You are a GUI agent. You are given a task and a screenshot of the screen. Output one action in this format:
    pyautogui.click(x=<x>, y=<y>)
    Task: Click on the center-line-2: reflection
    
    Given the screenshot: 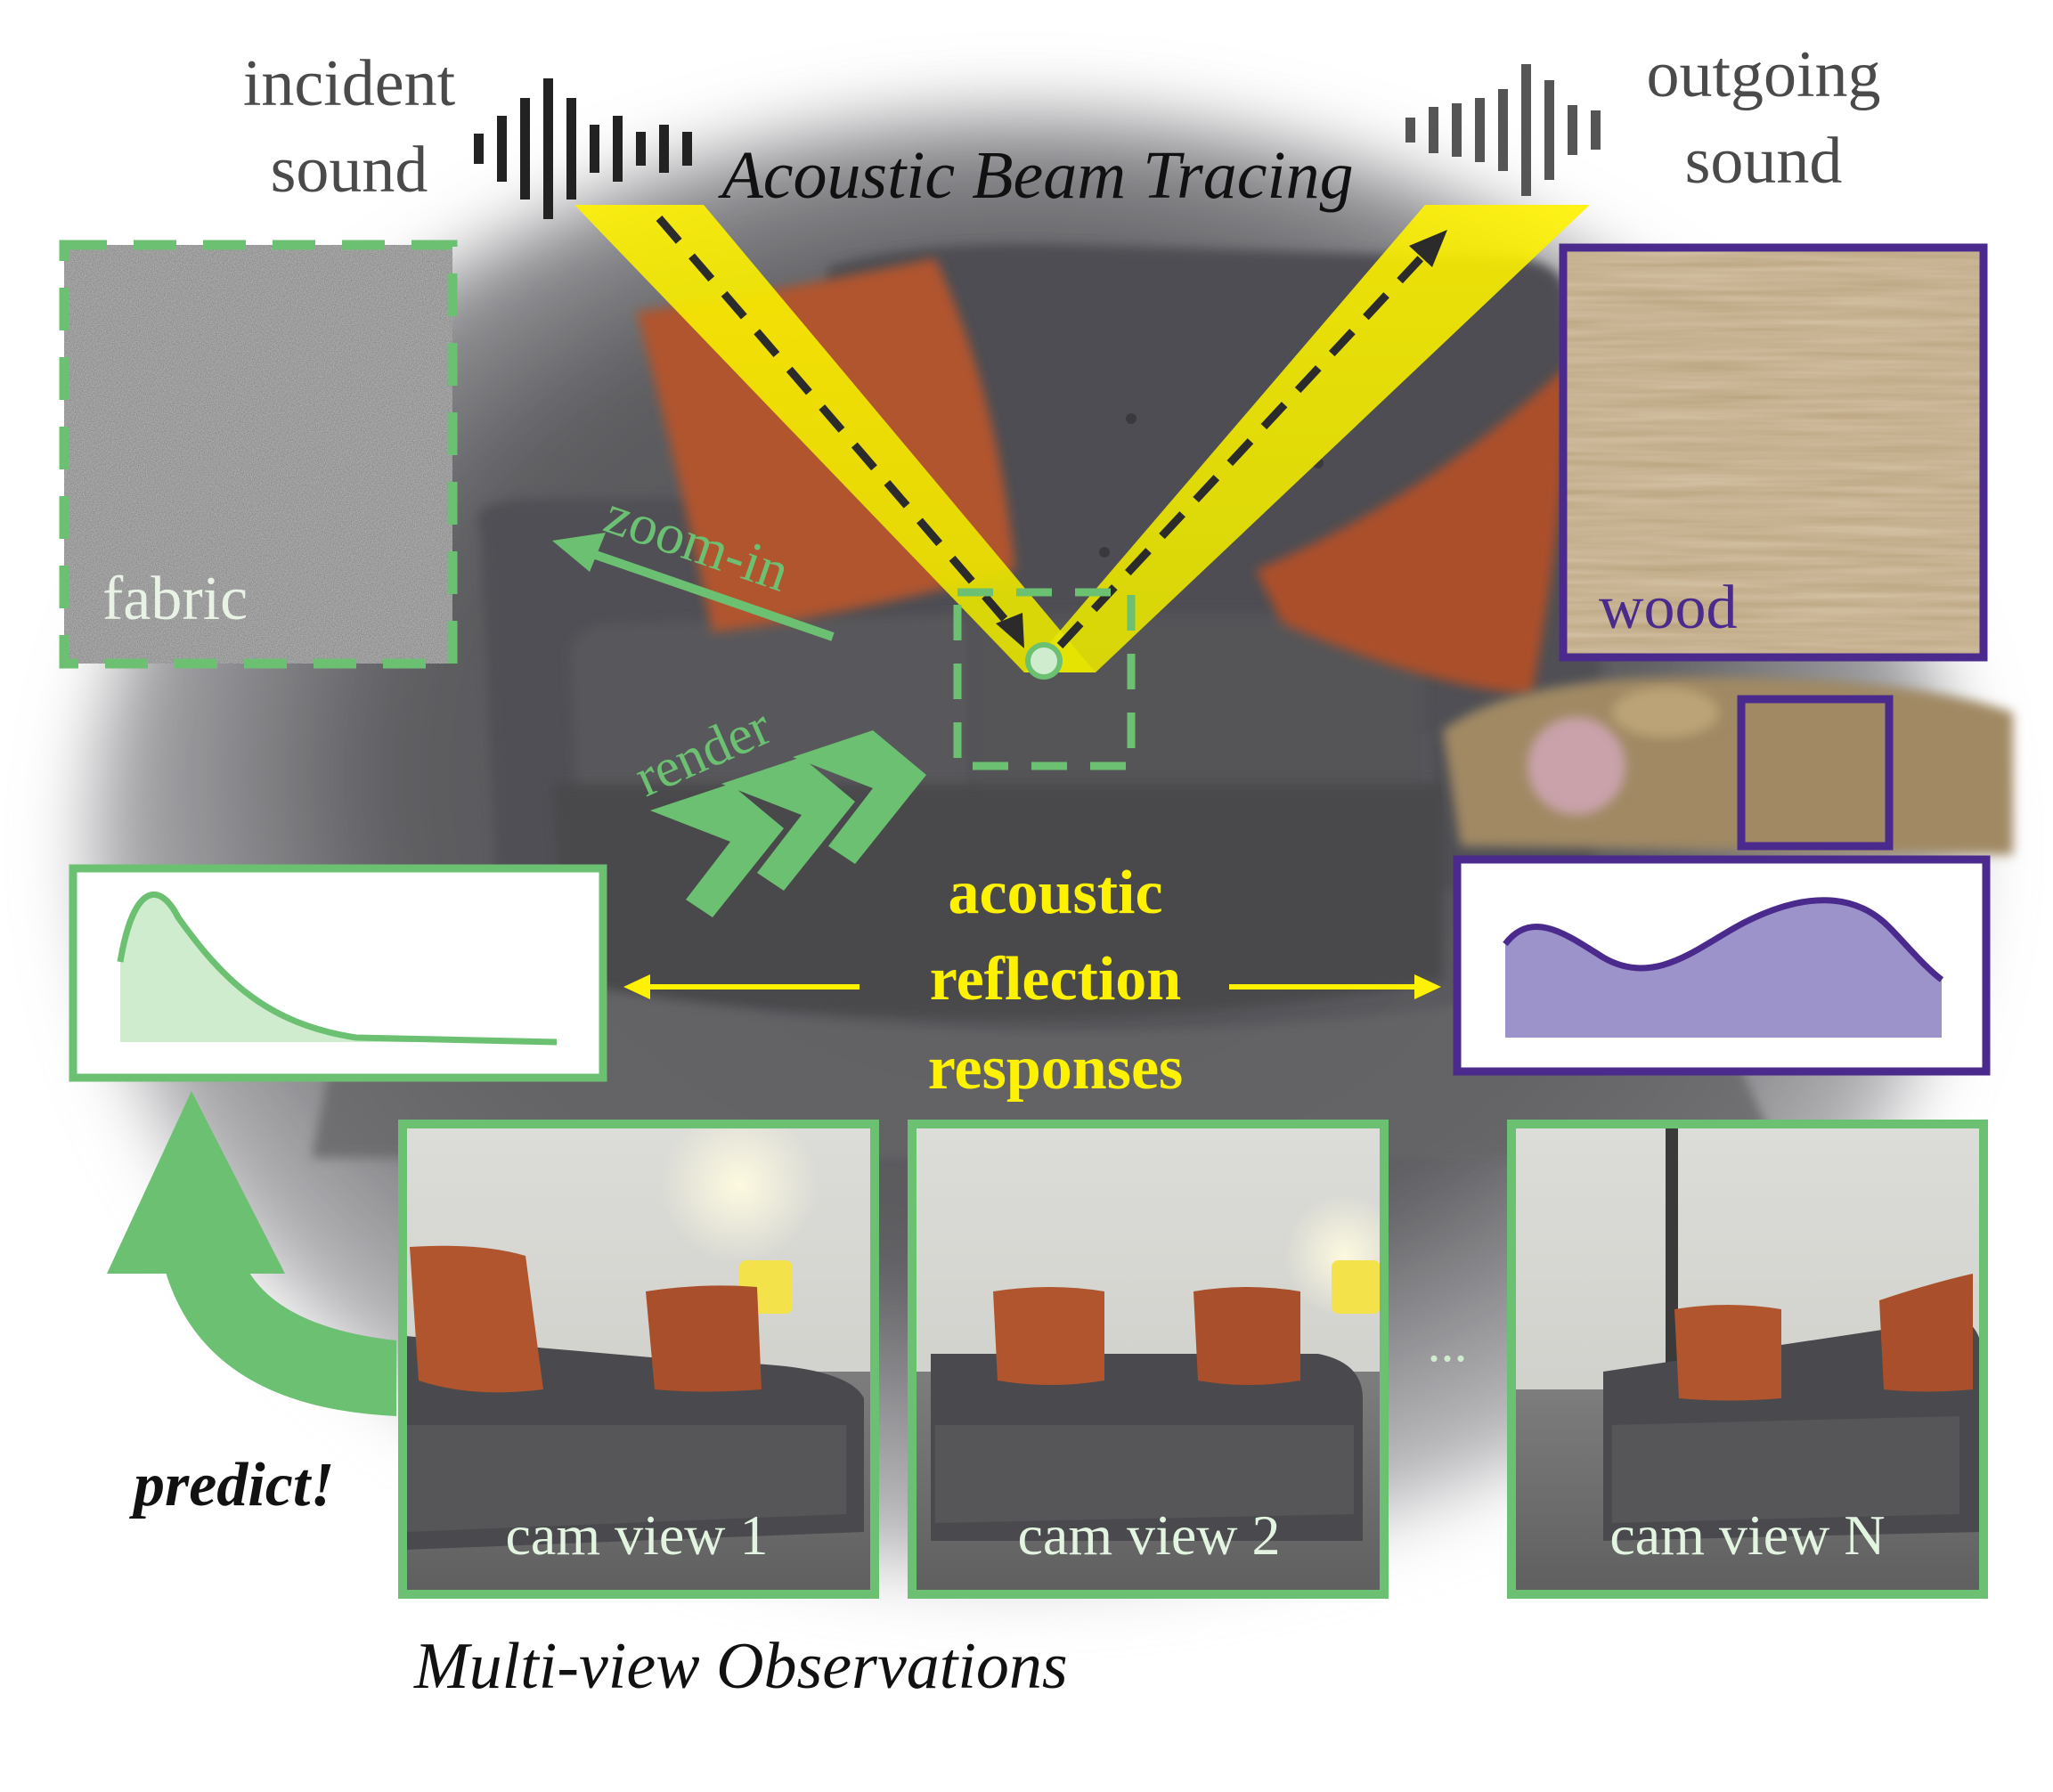 What is the action you would take?
    pyautogui.click(x=1056, y=980)
    